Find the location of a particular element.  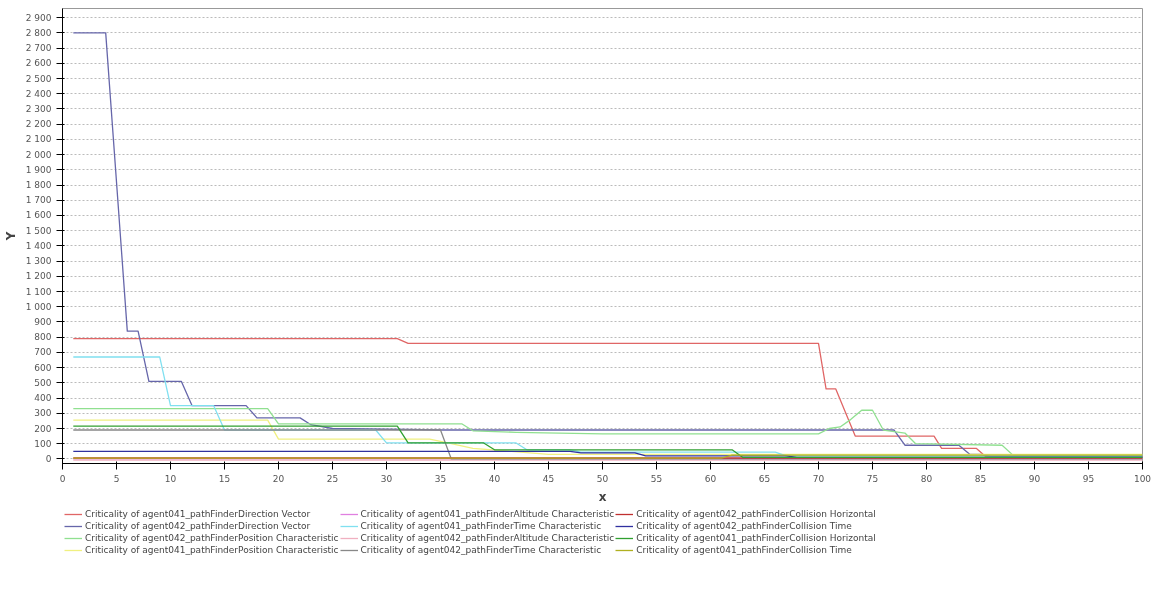

y-tick-label: 900 is located at coordinates (43, 321).